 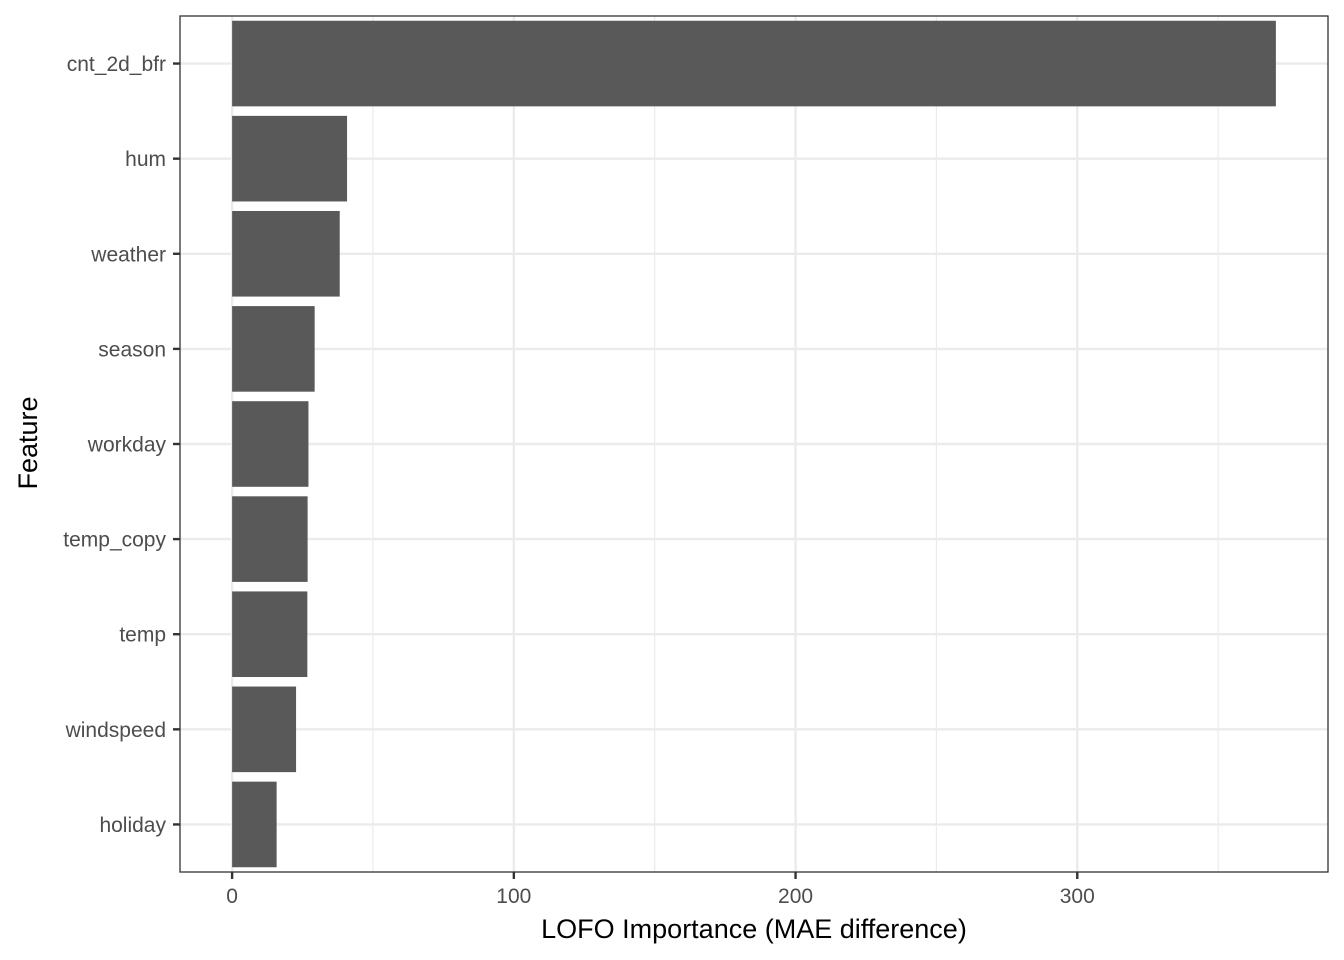 I want to click on y-tick-label: temp_copy, so click(x=114, y=540).